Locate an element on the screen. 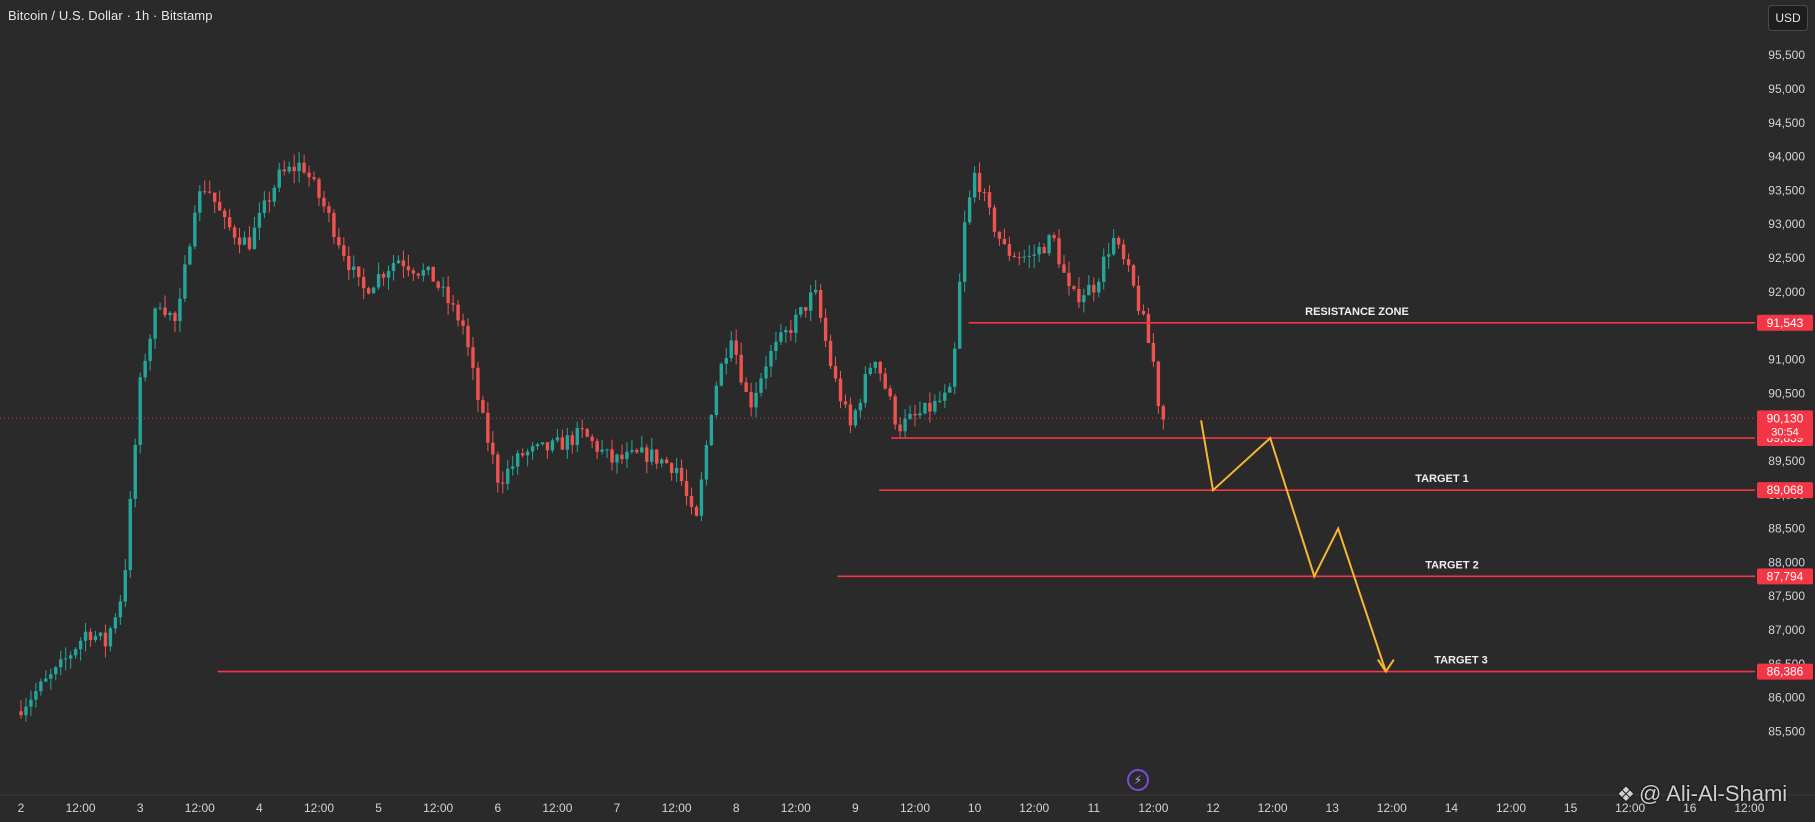 This screenshot has width=1815, height=822. current-price-badge is located at coordinates (1785, 424).